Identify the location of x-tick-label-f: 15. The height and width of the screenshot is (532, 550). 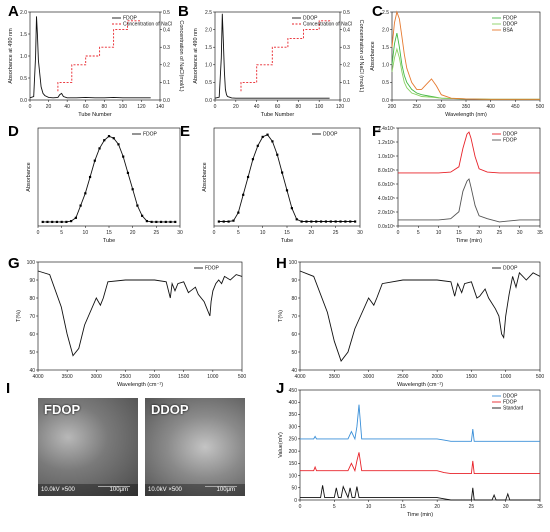
(459, 233).